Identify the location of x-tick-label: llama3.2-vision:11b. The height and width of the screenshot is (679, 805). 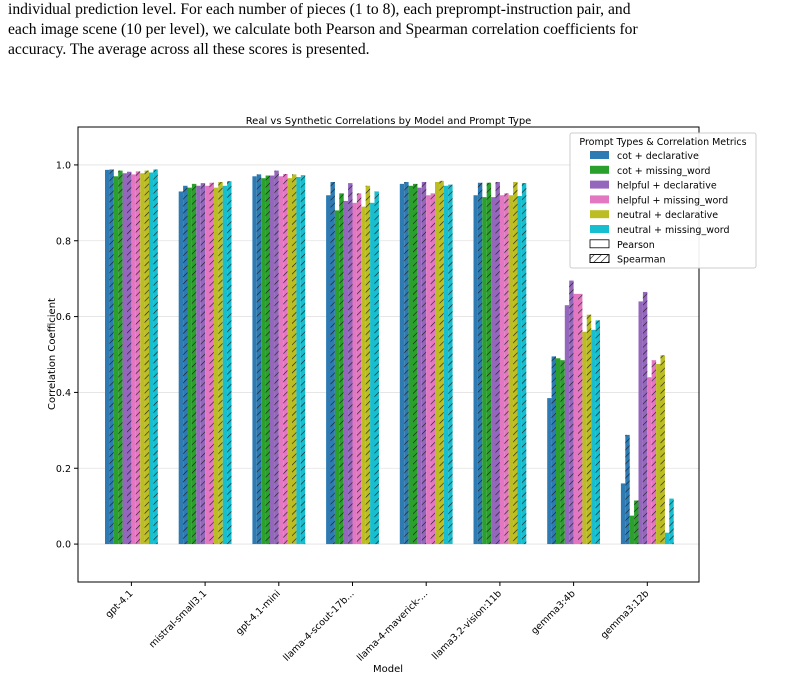
(467, 625).